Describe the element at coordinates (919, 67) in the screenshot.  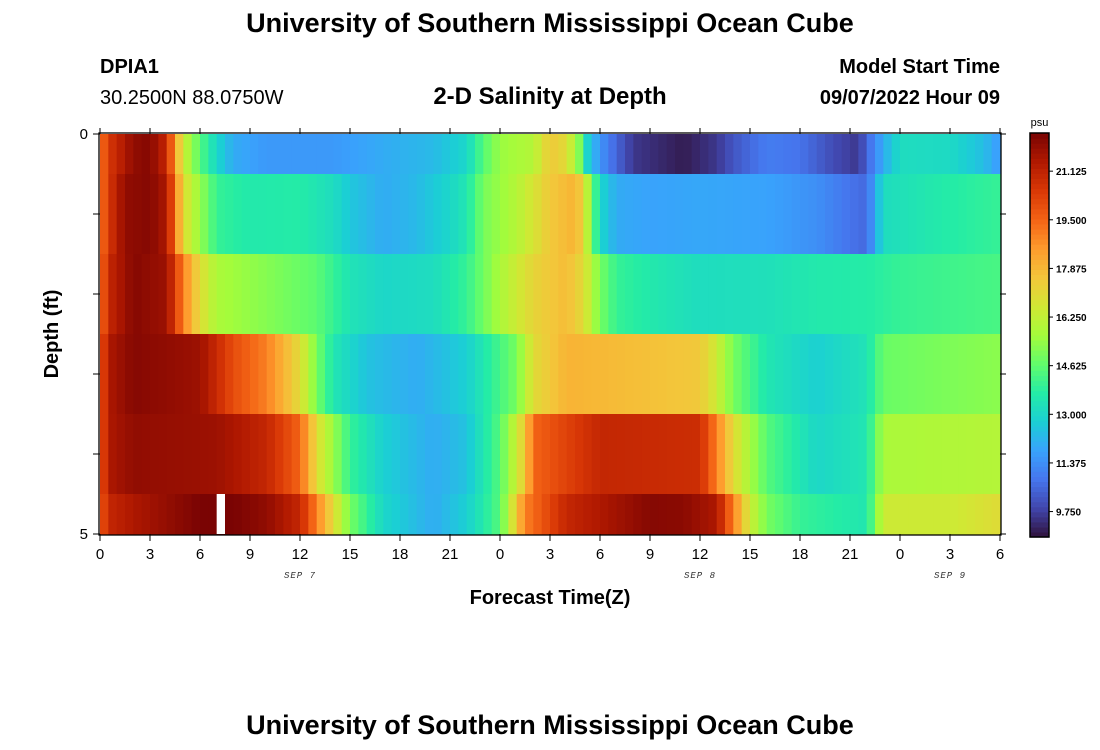
I see `model-start-label: Model Start Time` at that location.